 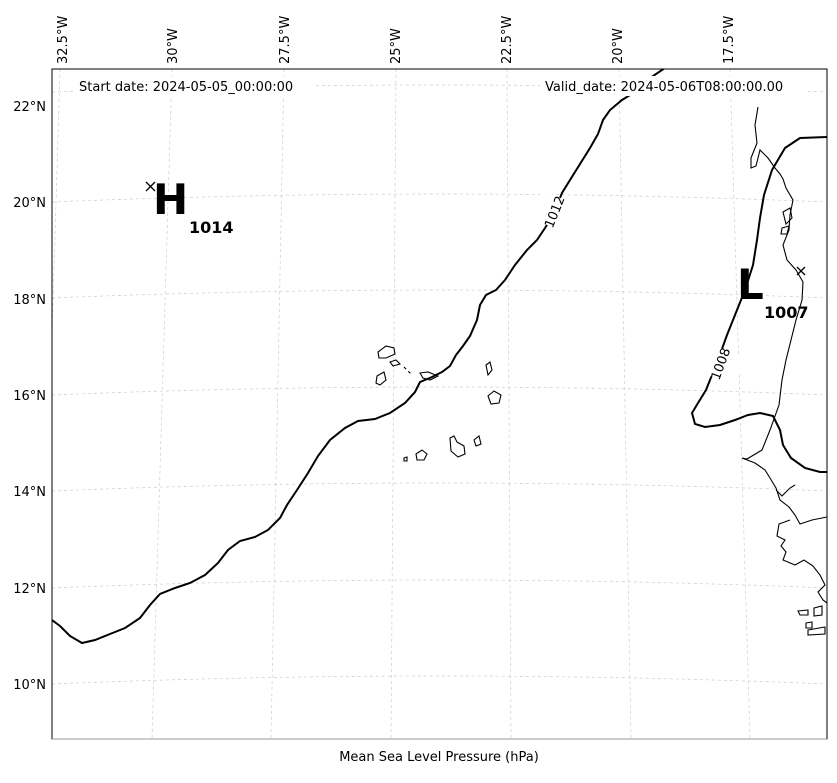 I want to click on map-caption: Mean Sea Level Pressure (hPa), so click(x=439, y=757).